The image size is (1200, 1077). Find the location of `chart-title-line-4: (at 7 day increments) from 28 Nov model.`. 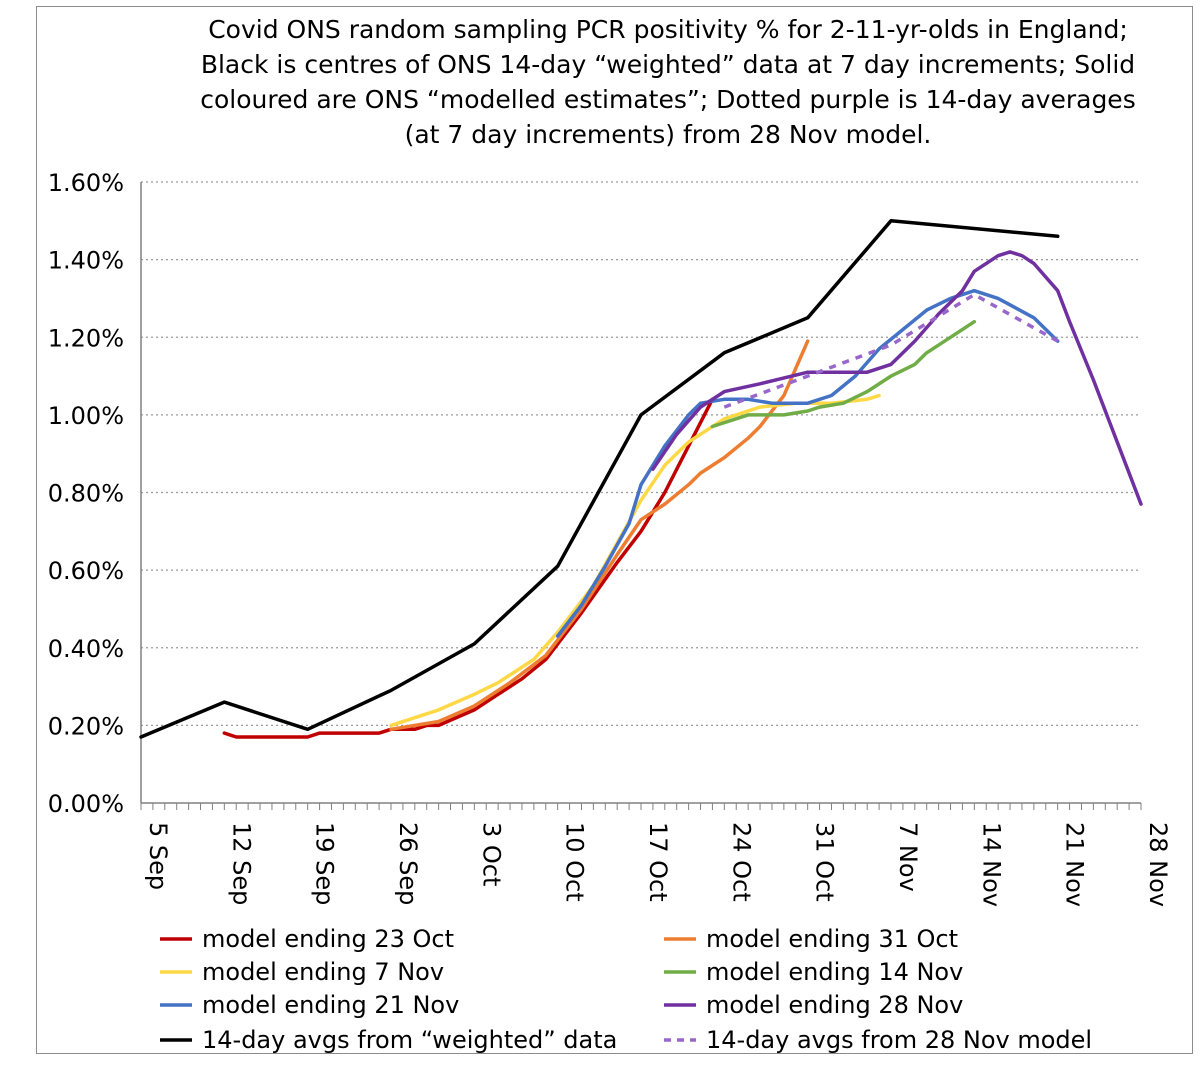

chart-title-line-4: (at 7 day increments) from 28 Nov model. is located at coordinates (668, 134).